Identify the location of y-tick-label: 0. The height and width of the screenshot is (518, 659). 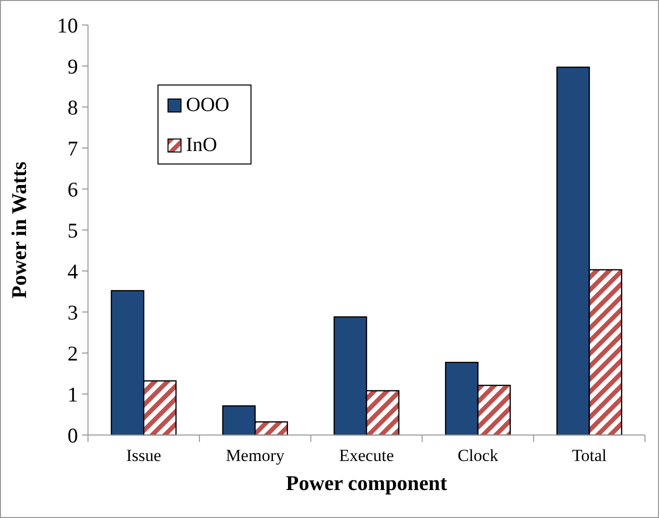
(73, 435).